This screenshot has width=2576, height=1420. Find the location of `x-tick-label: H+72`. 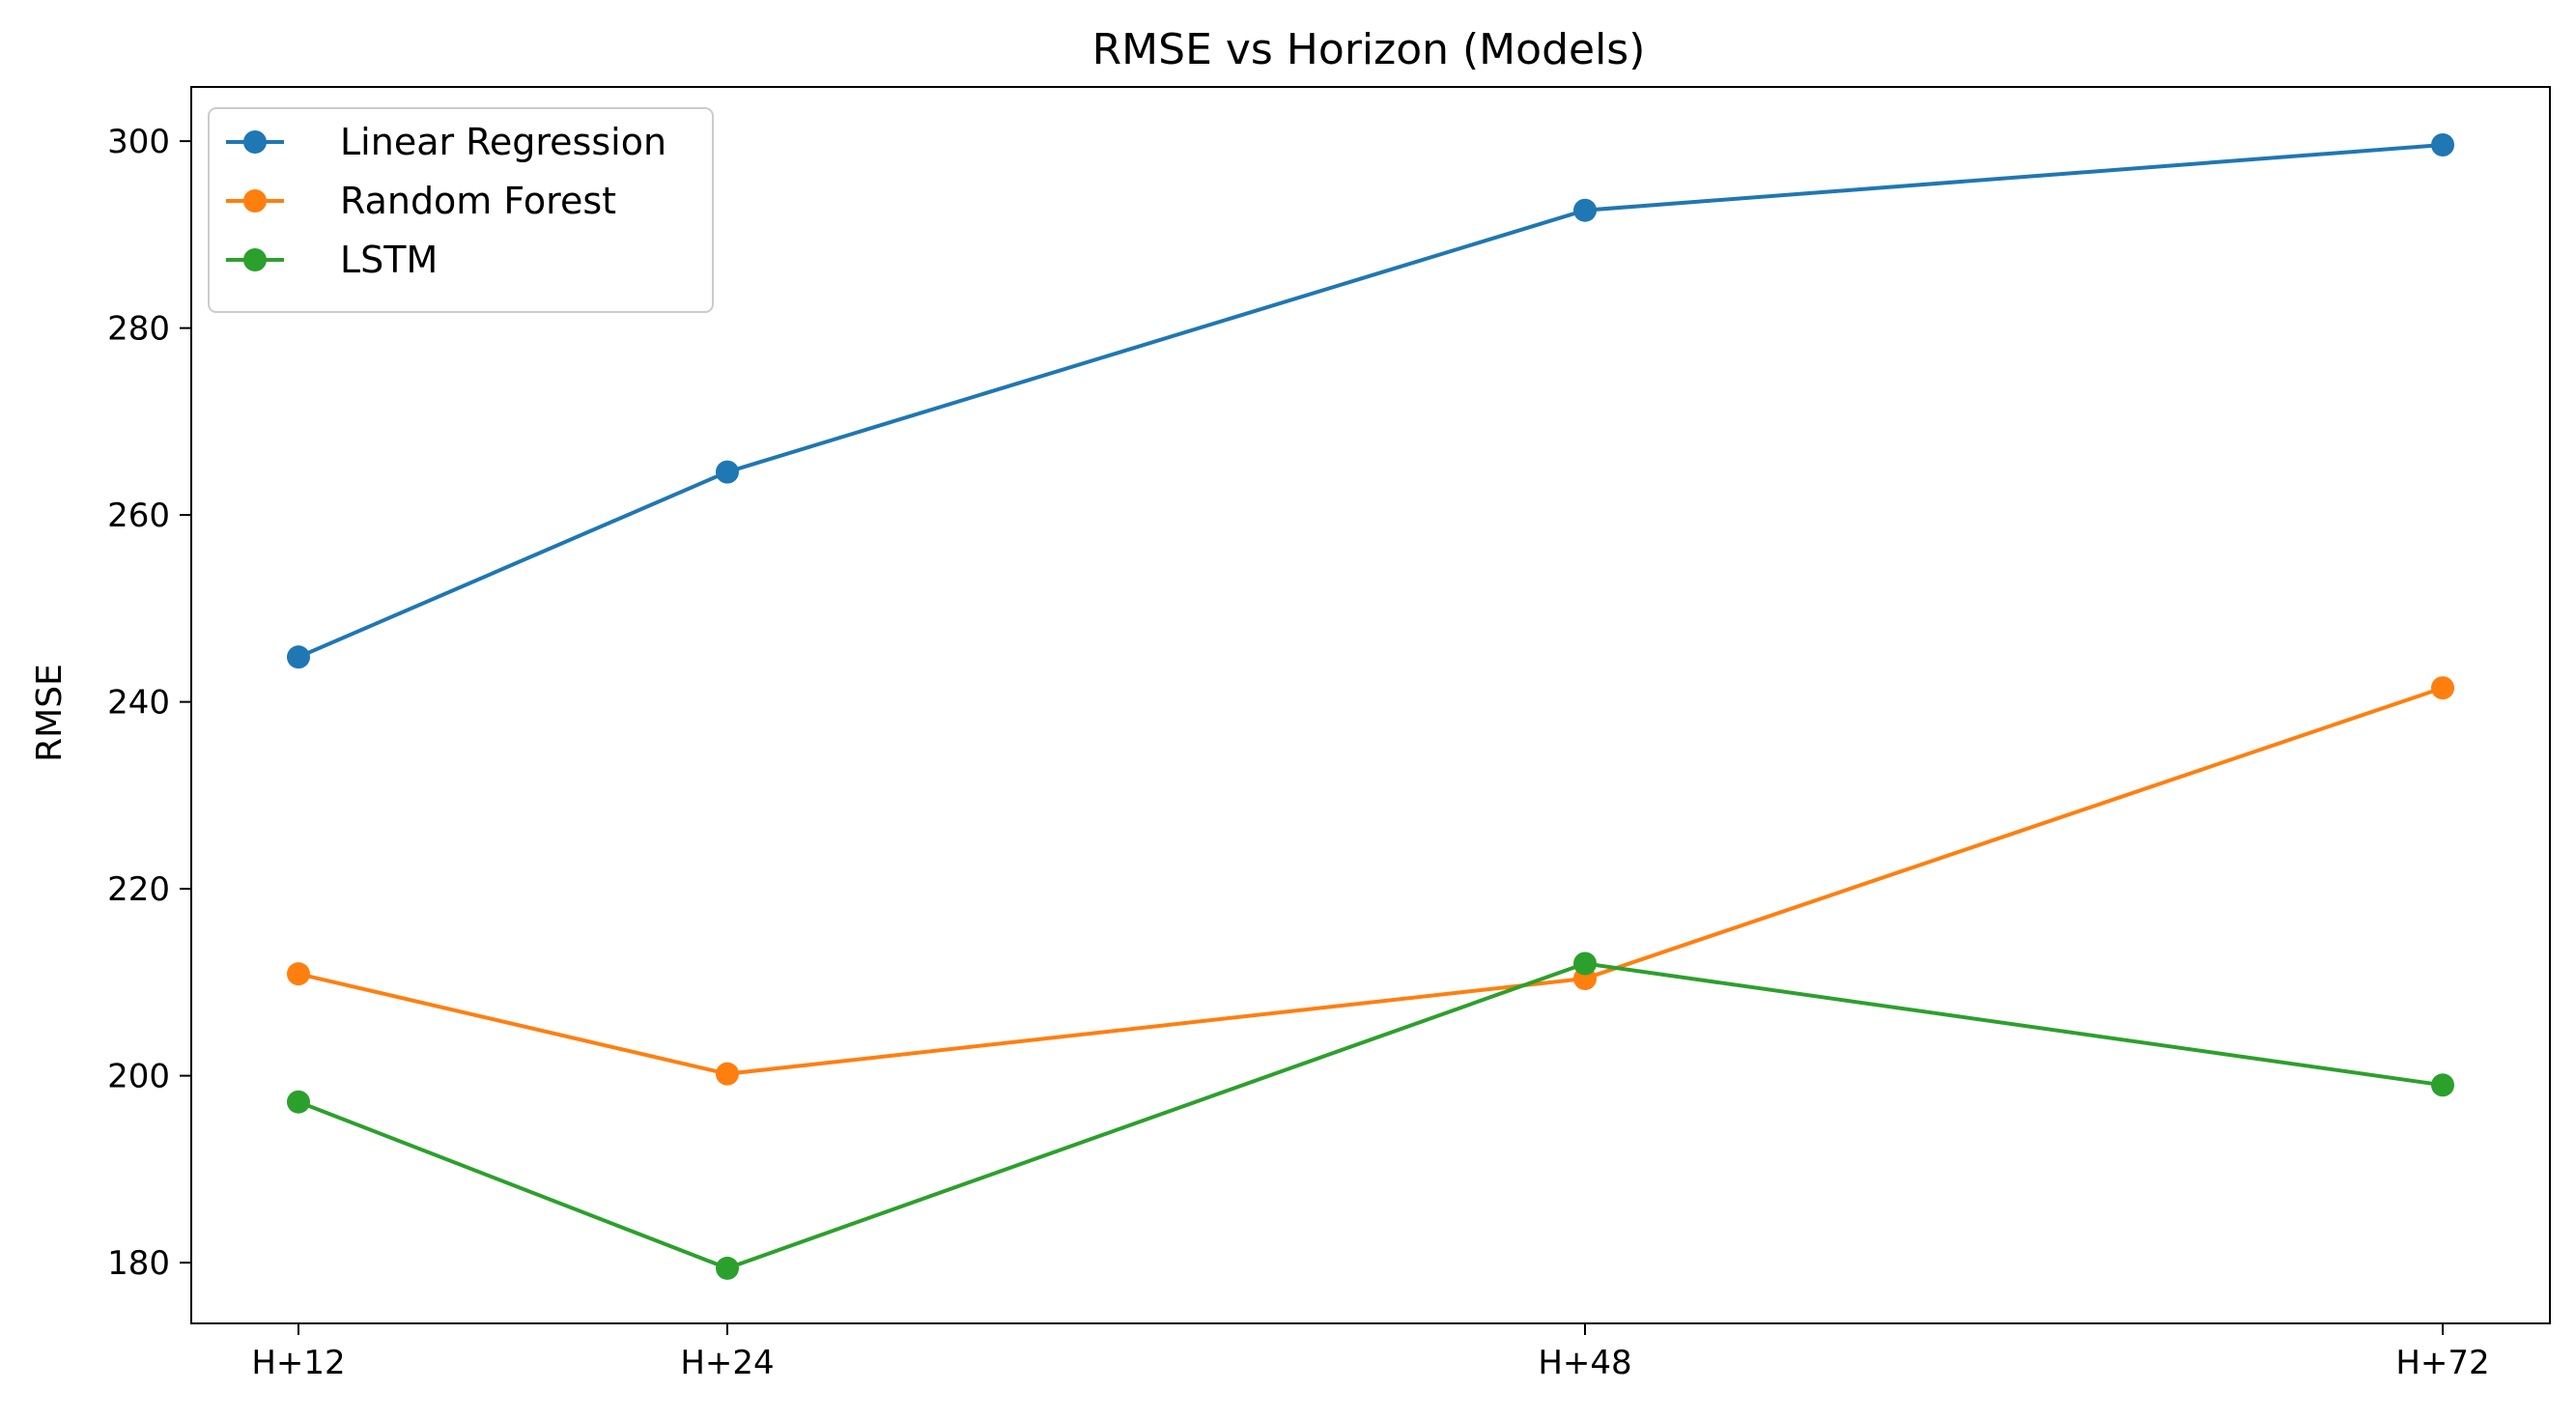

x-tick-label: H+72 is located at coordinates (2442, 1363).